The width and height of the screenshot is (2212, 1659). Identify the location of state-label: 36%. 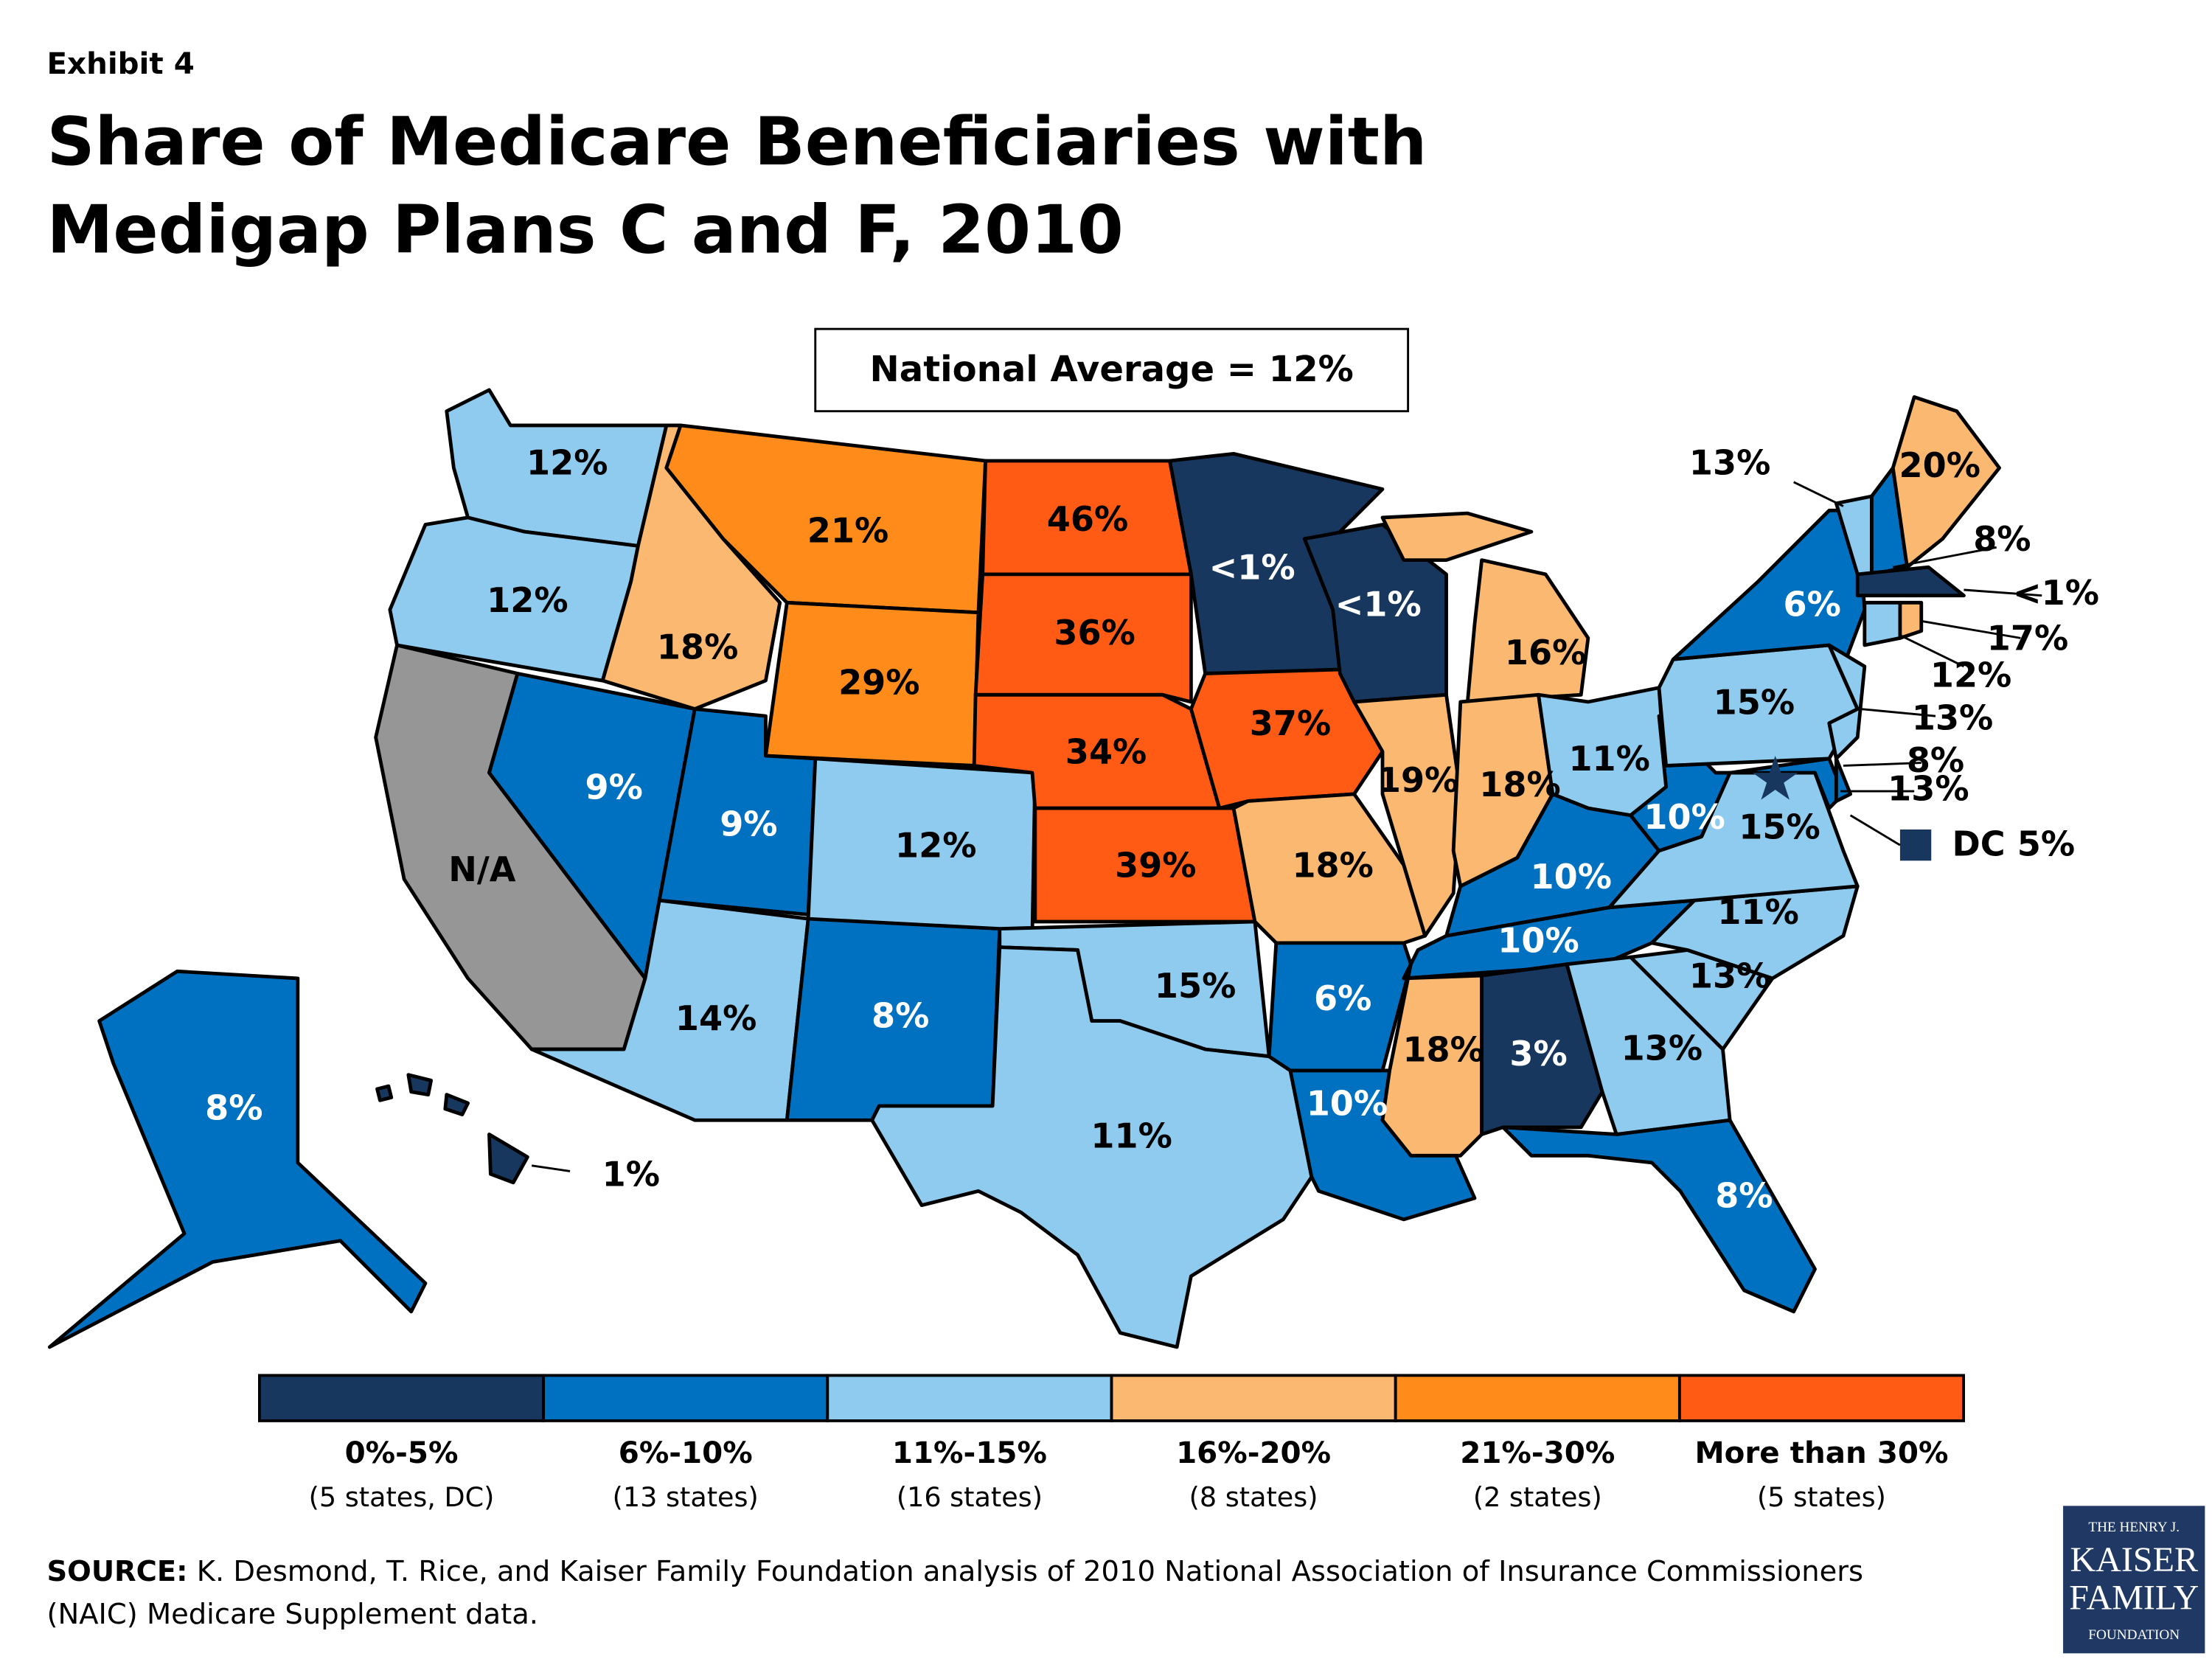
(1094, 633).